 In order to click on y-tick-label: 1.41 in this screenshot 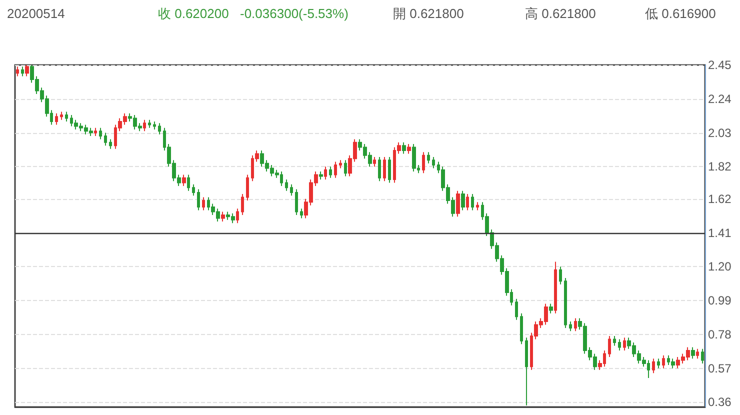, I will do `click(720, 233)`.